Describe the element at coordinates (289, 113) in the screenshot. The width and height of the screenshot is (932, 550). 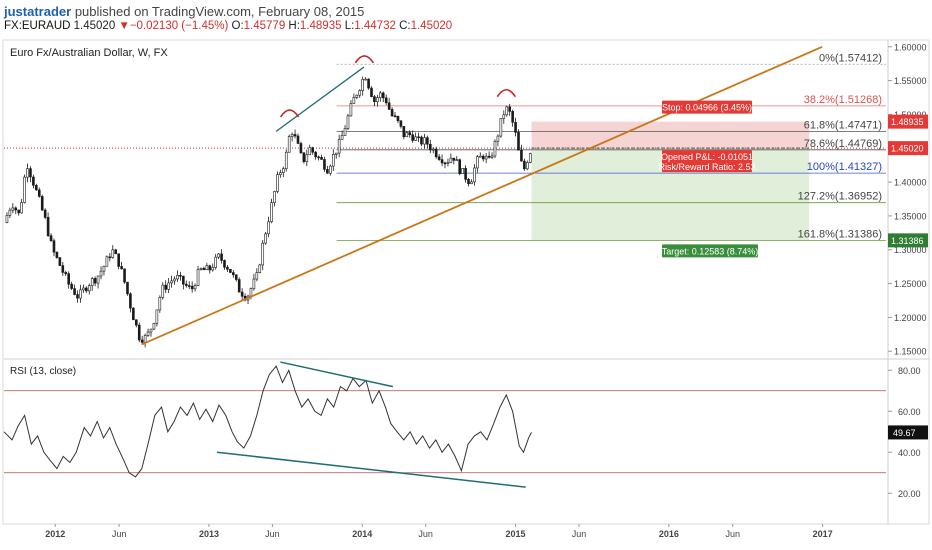
I see `pattern-arc` at that location.